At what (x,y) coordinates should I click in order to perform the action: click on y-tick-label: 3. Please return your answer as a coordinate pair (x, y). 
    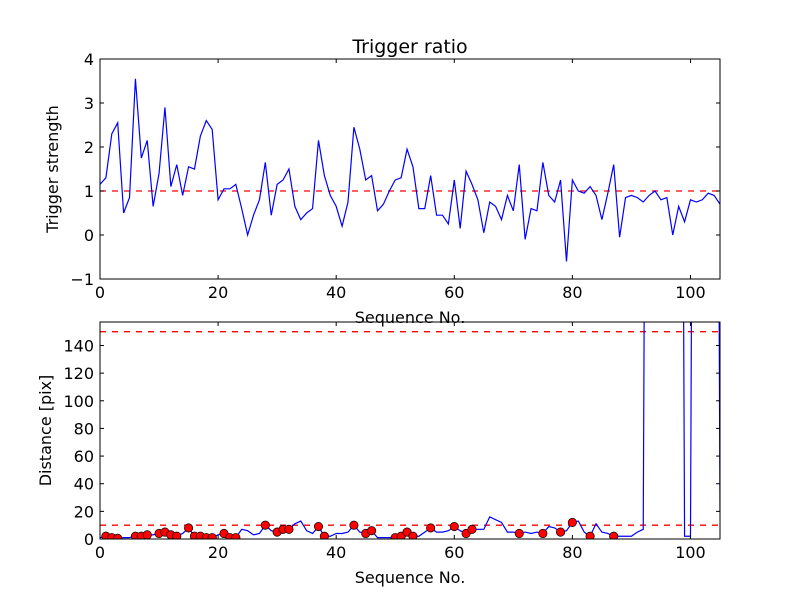
    Looking at the image, I should click on (89, 103).